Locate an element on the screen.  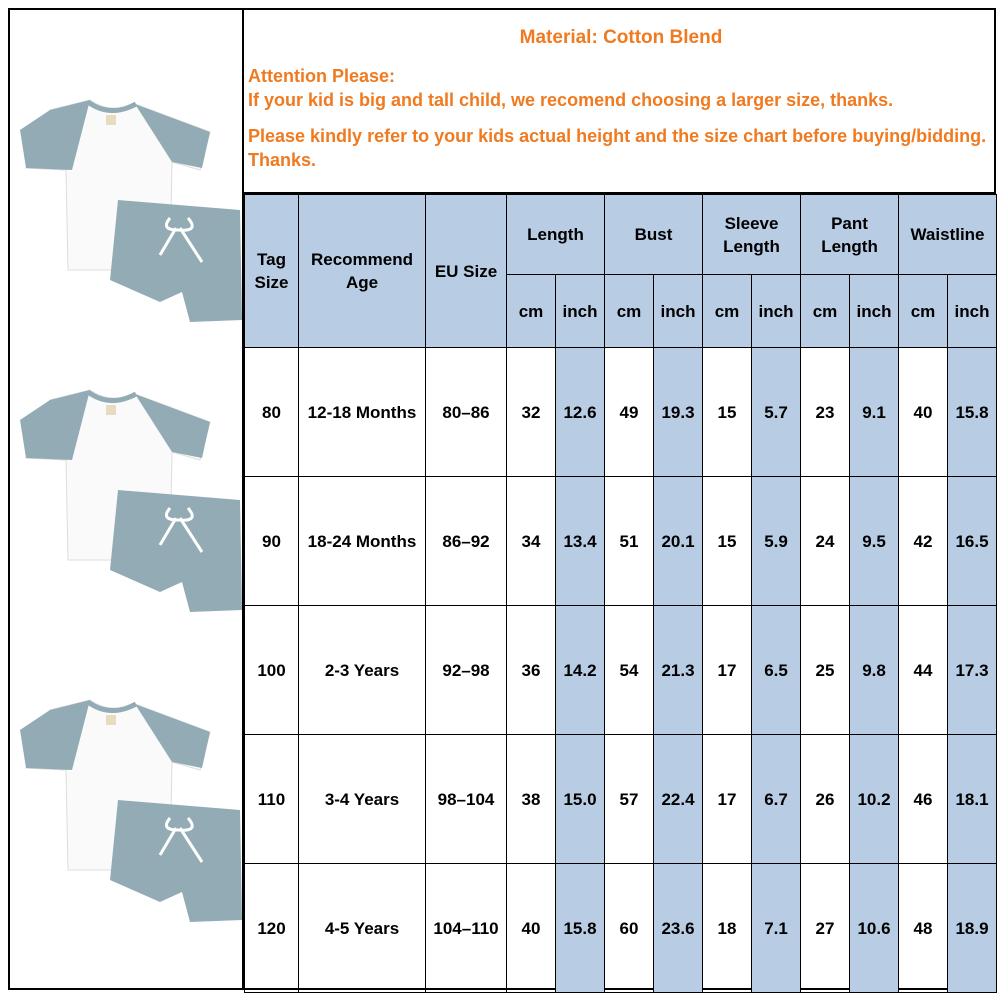
table-cell: 48 is located at coordinates (923, 928).